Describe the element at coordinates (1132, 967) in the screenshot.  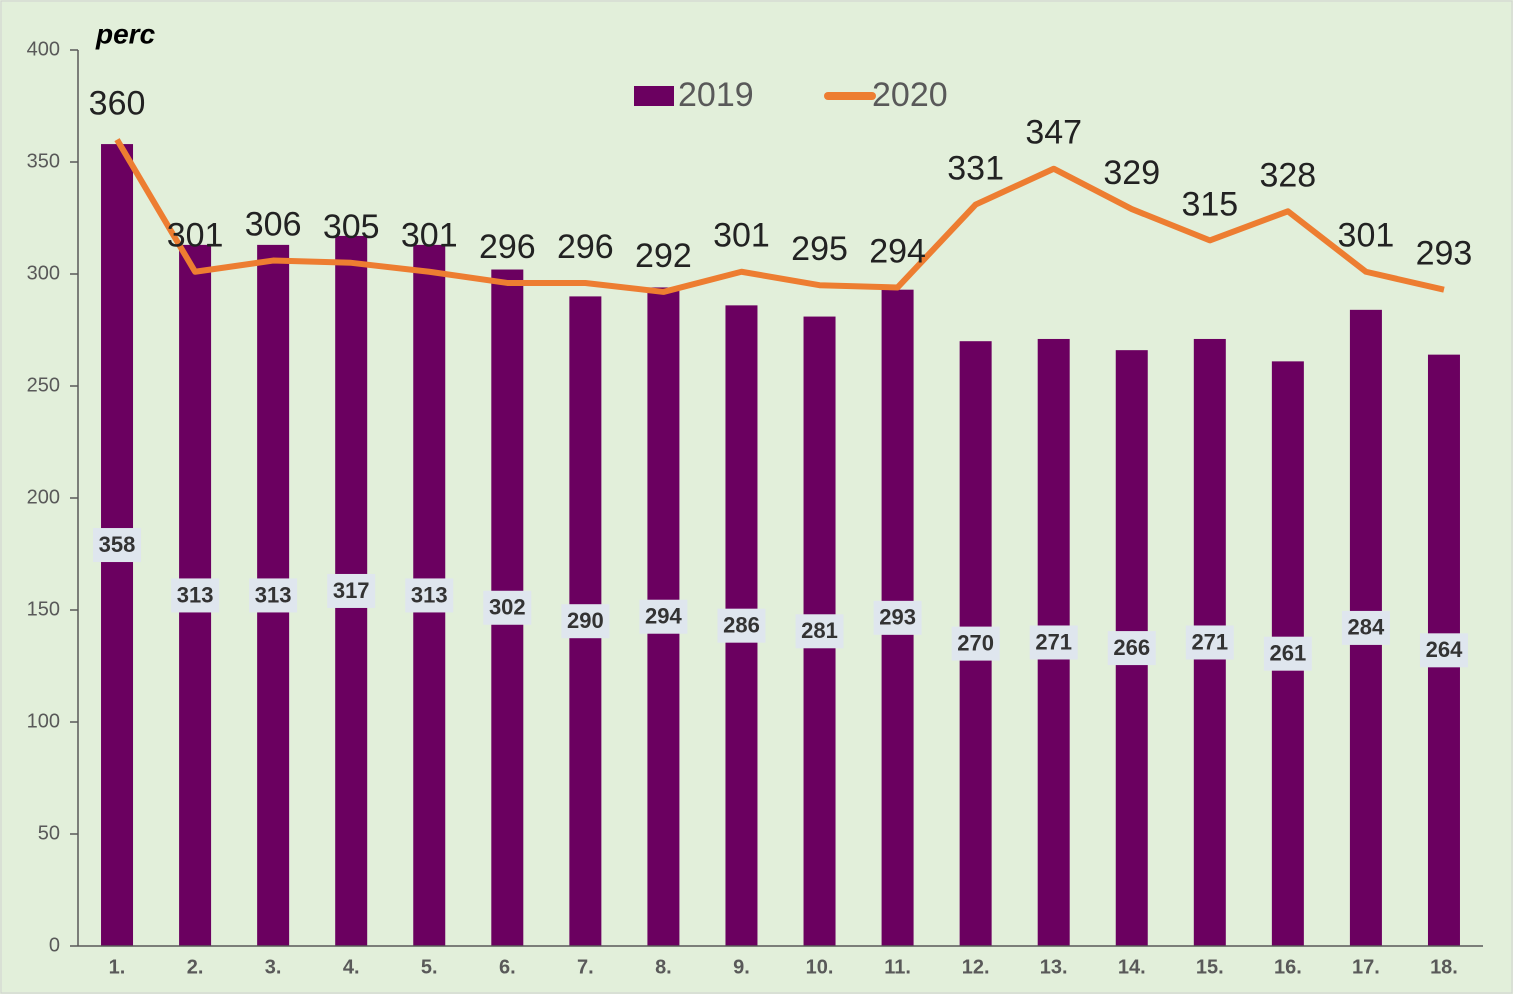
I see `x-tick-label: 14.` at that location.